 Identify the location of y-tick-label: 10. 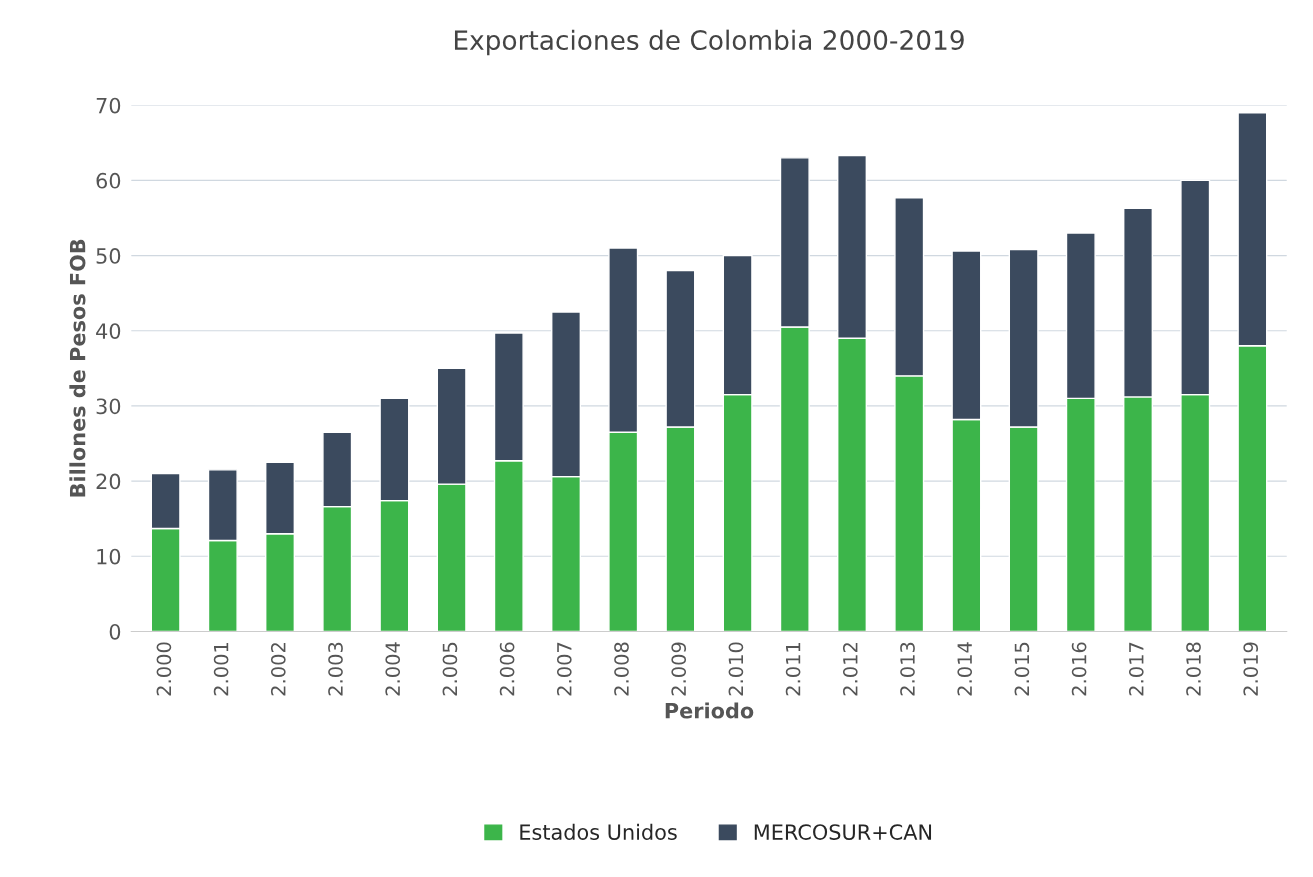
(109, 556).